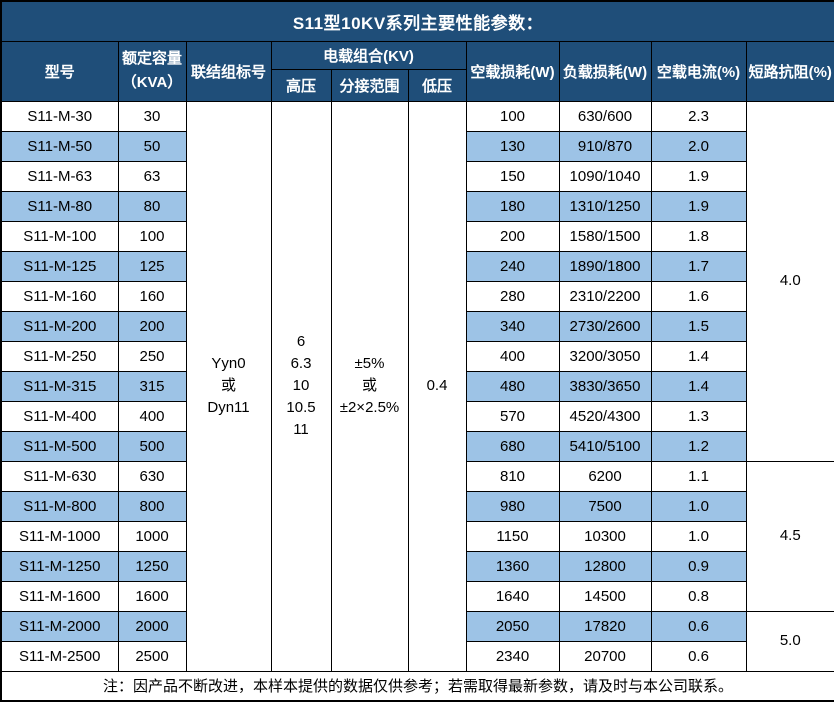  Describe the element at coordinates (59, 326) in the screenshot. I see `cell-model: S11-M-200` at that location.